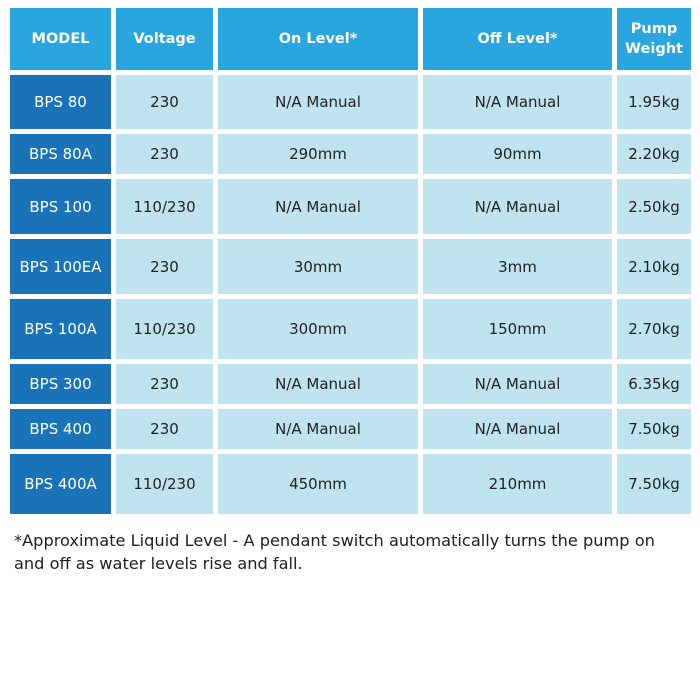  Describe the element at coordinates (60, 266) in the screenshot. I see `model-cell: BPS 100EA` at that location.